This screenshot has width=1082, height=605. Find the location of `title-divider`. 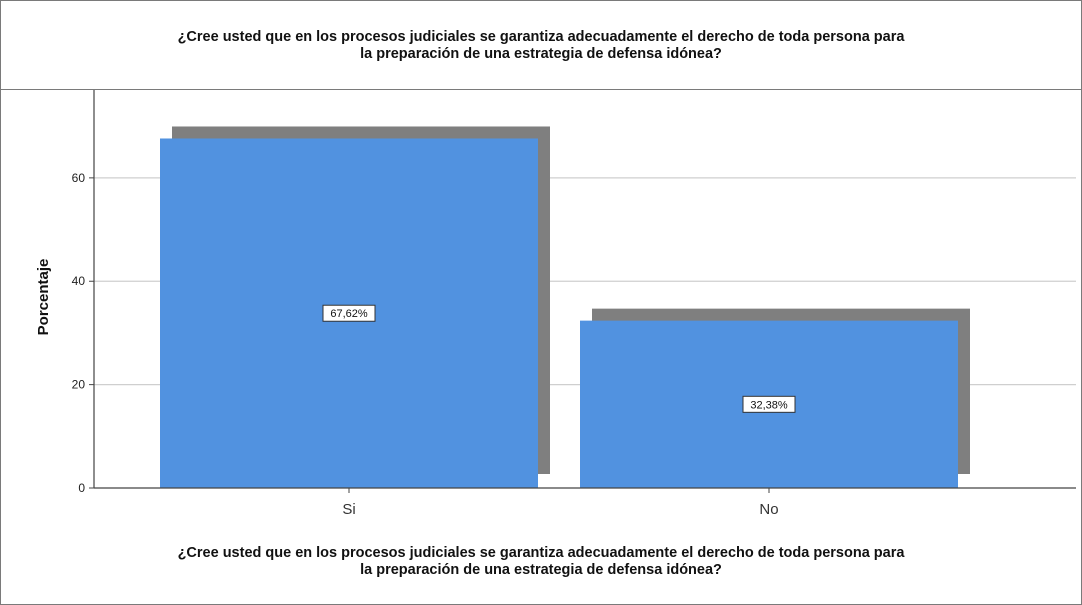

title-divider is located at coordinates (540, 89).